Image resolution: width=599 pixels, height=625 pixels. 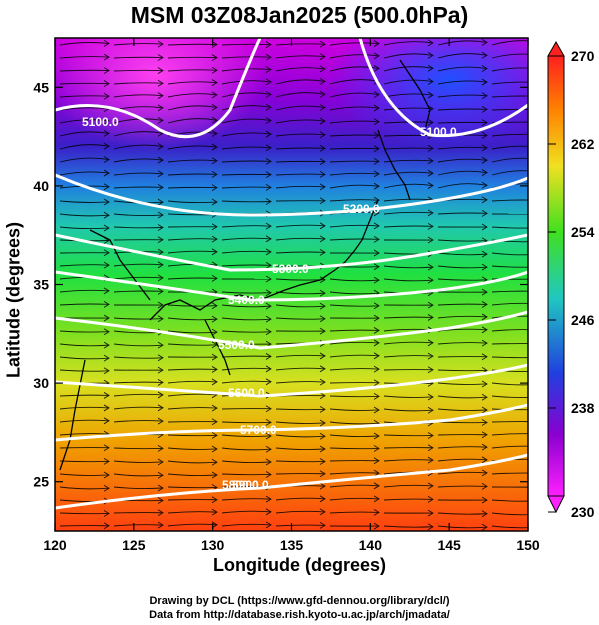 I want to click on contour-label: 5300.0, so click(x=290, y=269).